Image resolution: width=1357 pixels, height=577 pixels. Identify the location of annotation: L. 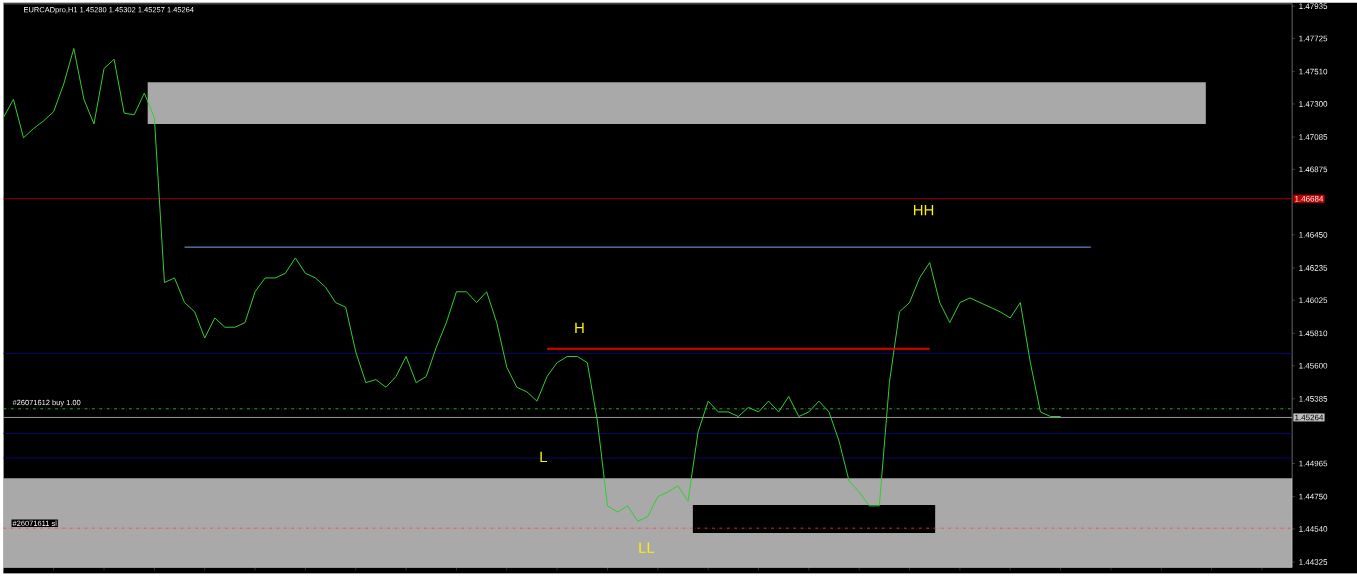
(544, 456).